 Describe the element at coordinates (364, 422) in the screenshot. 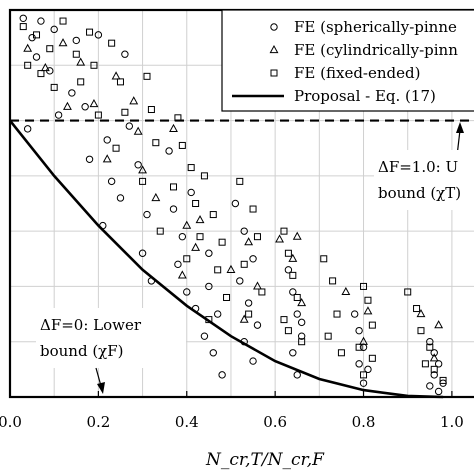

I see `x-tick-label: 0.8` at that location.